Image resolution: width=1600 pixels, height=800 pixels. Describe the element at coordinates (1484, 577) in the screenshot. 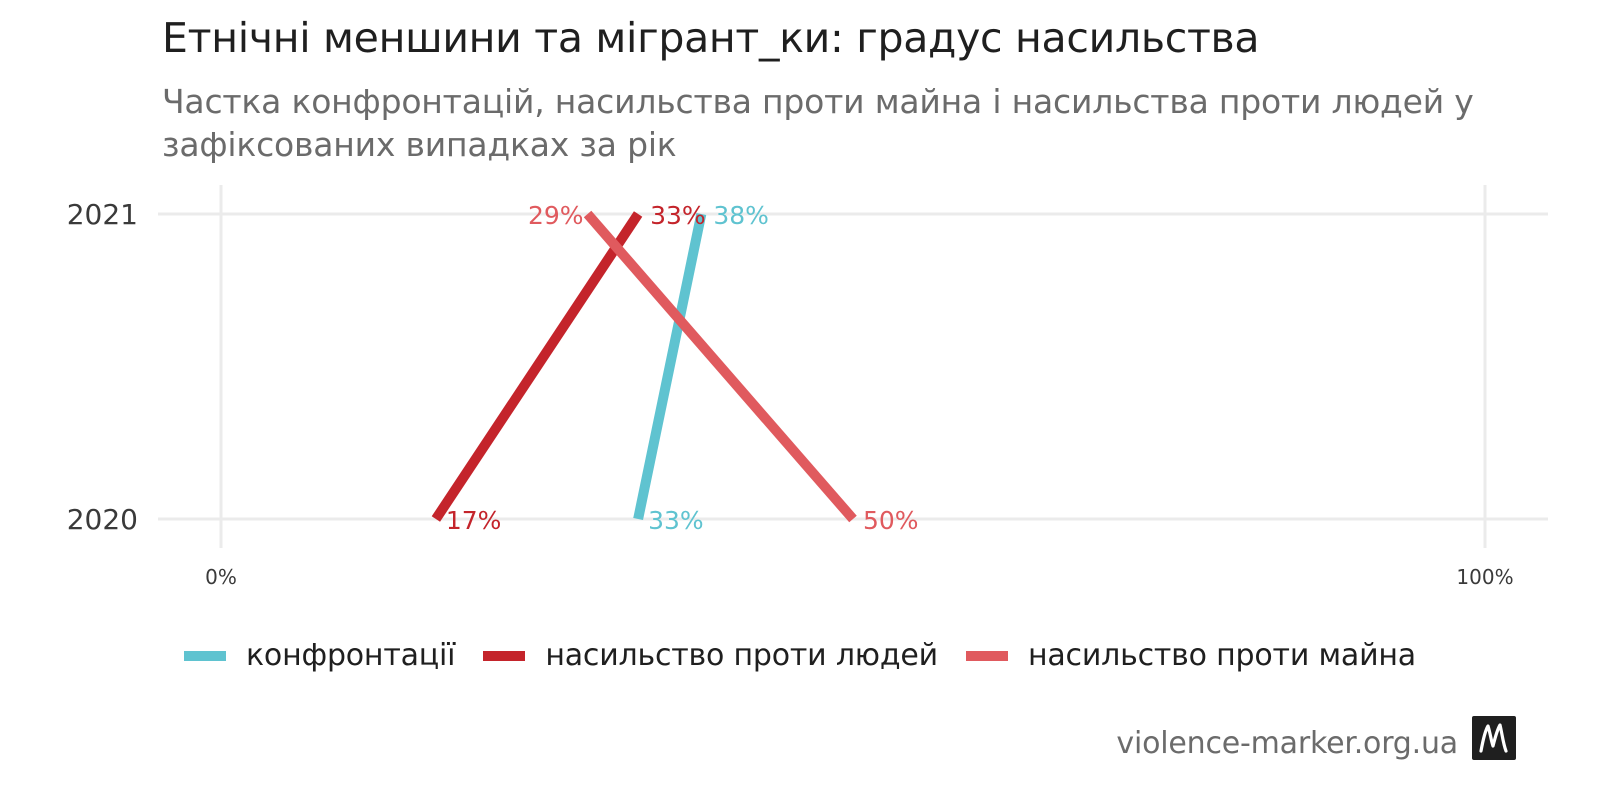

I see `x-tick-label: 100%` at that location.